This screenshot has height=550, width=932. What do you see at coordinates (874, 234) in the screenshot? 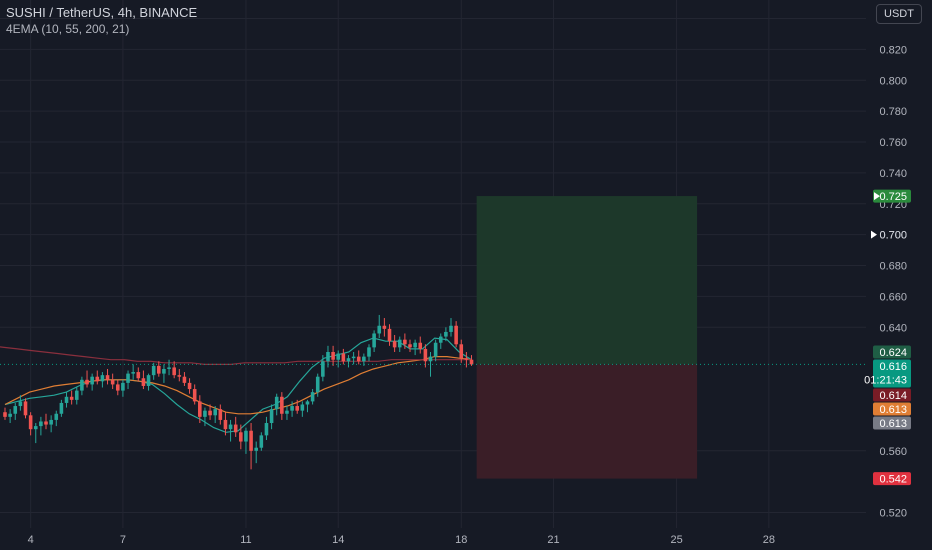
I see `axis-marker-icon` at bounding box center [874, 234].